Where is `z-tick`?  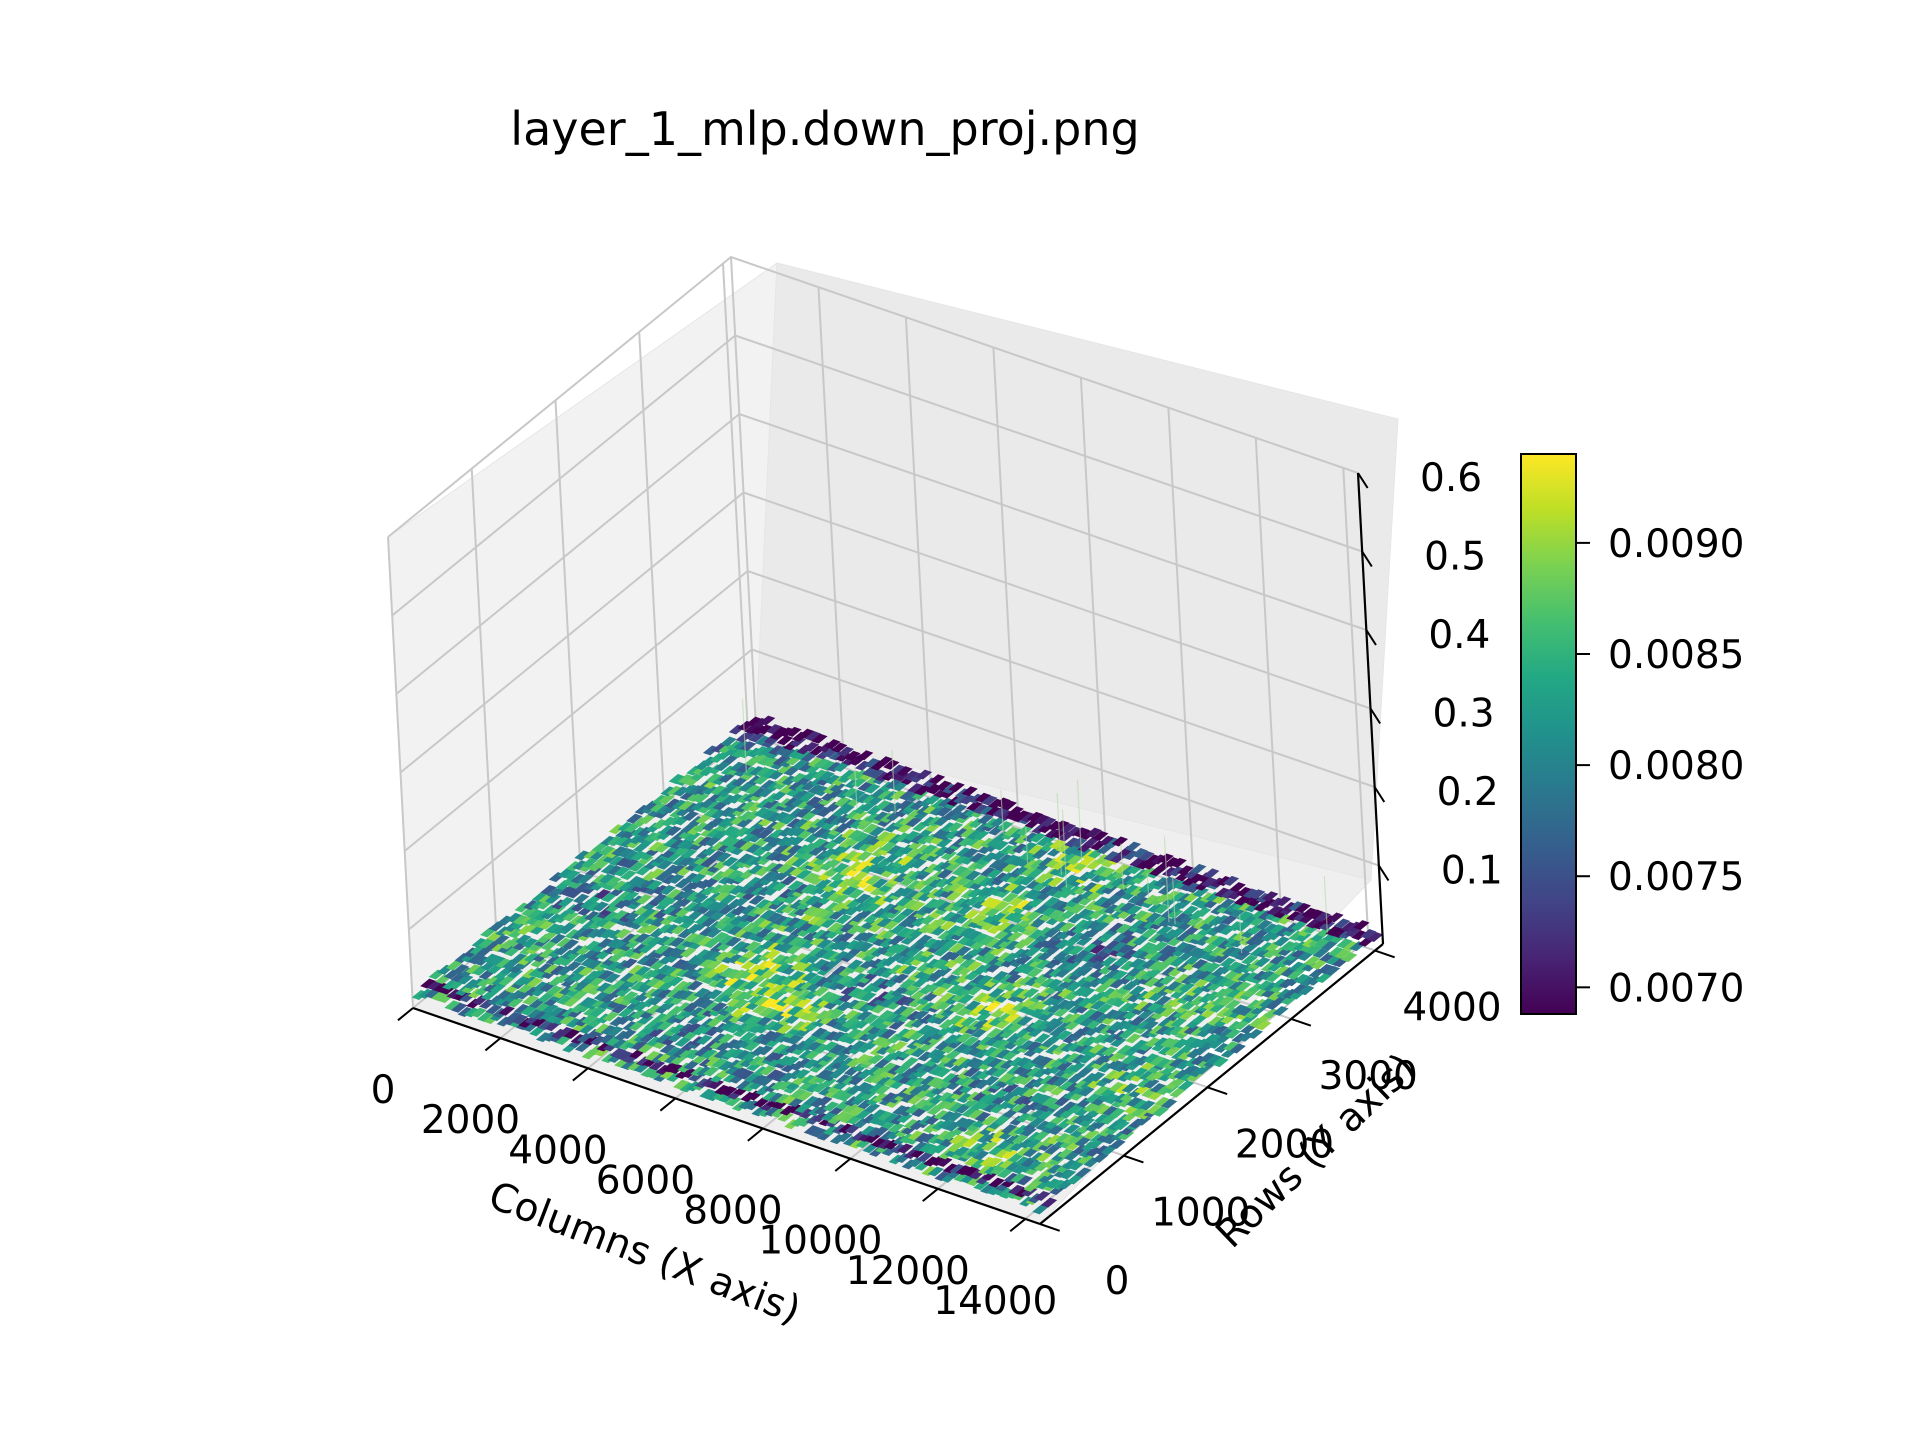
z-tick is located at coordinates (1375, 716).